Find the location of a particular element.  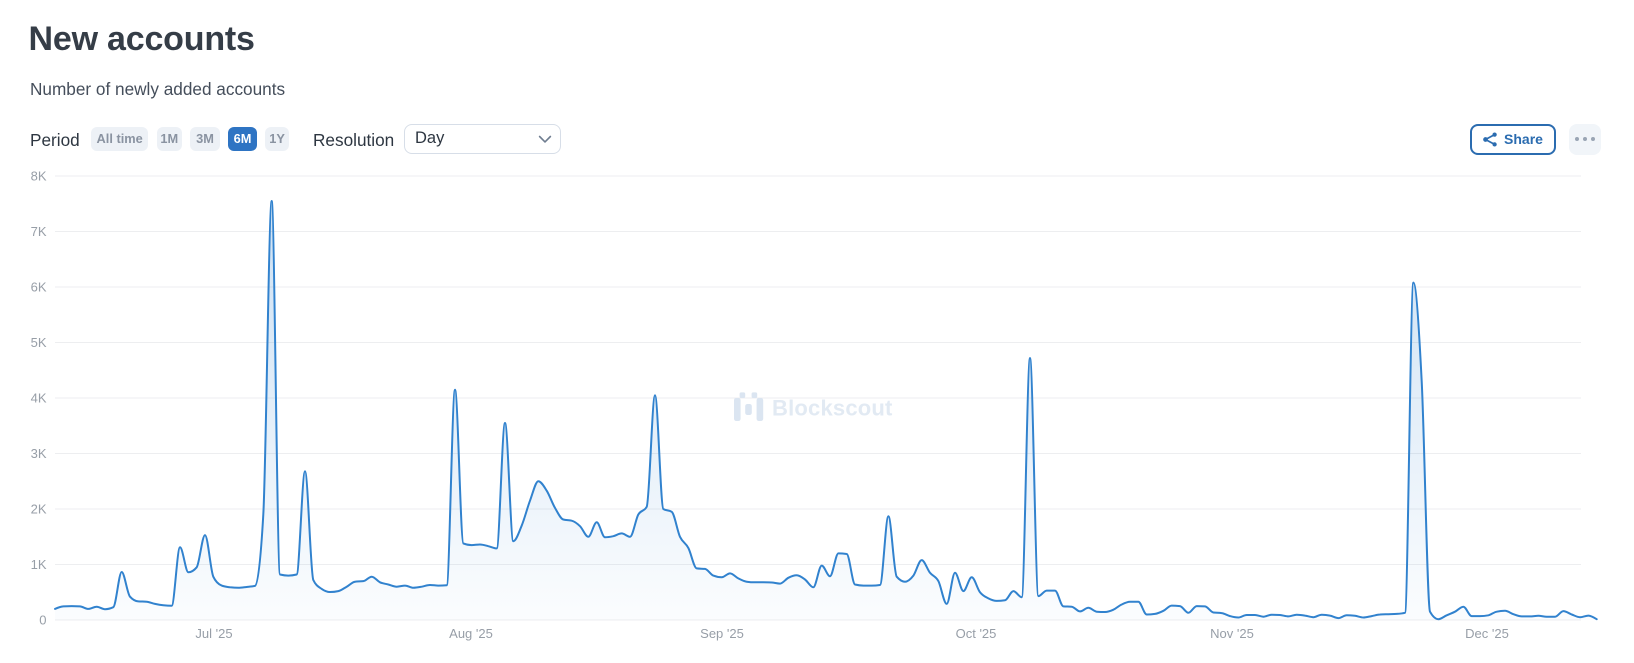

svg-text: Jul '25 is located at coordinates (213, 633).